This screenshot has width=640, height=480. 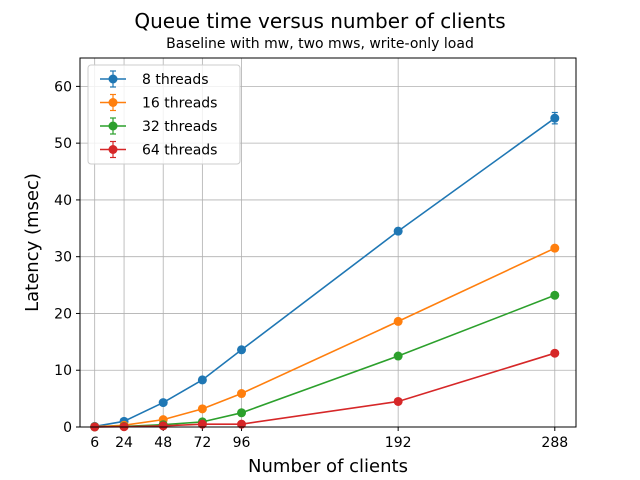 I want to click on x-tick-label: 96, so click(x=242, y=443).